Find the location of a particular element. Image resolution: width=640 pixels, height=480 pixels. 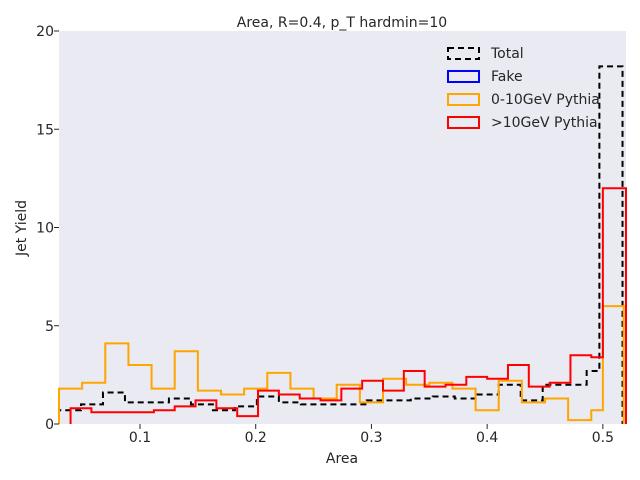

y-tick-label: 15 is located at coordinates (45, 130).